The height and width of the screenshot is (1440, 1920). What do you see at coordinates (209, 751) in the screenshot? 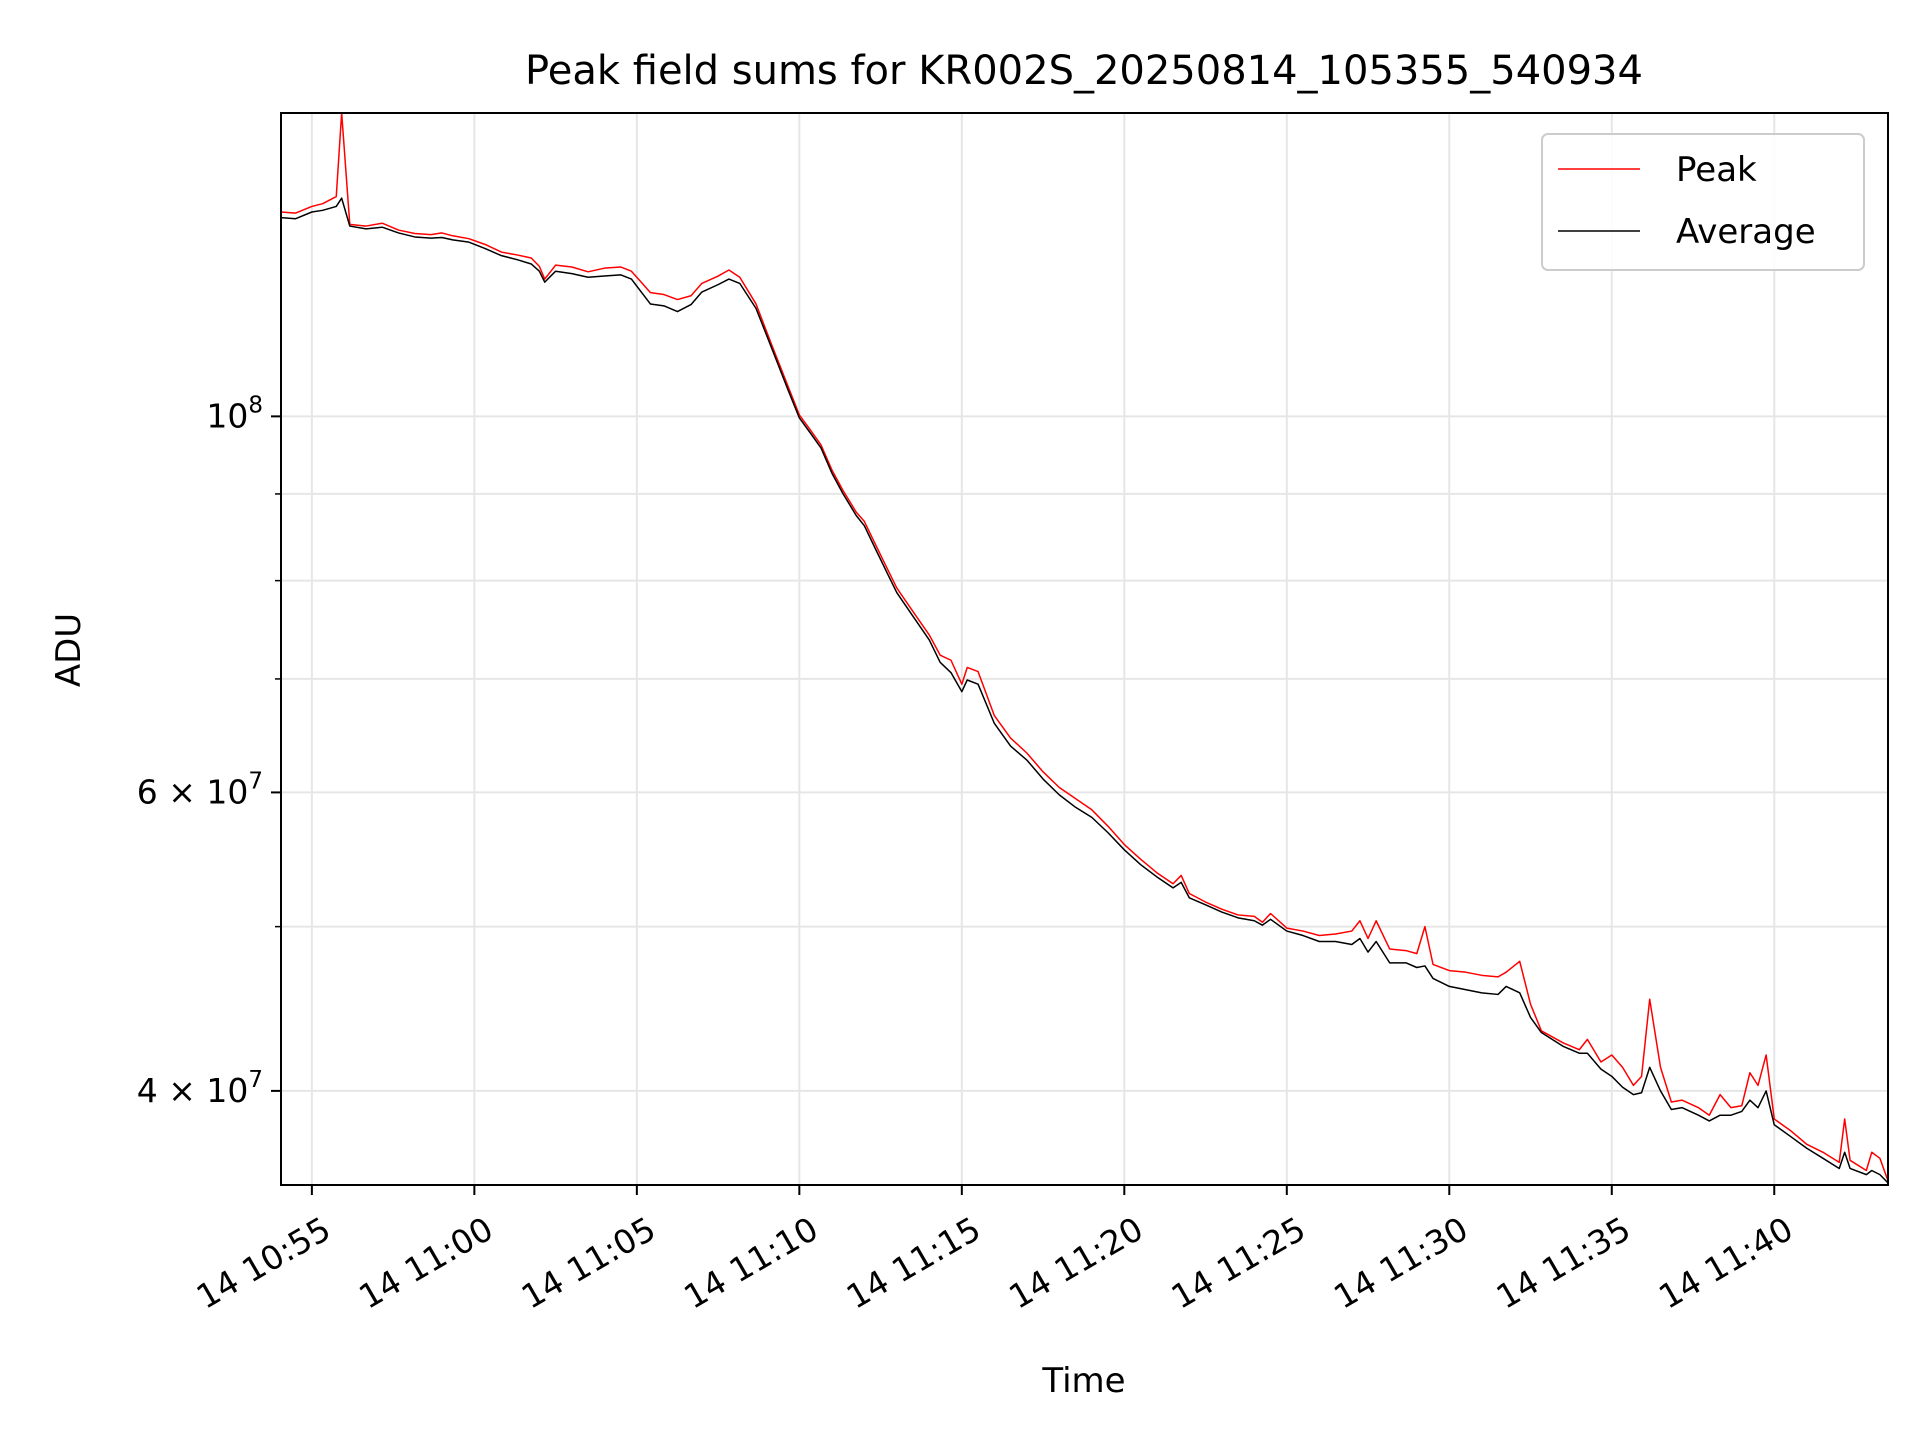
I see `y-axis: 108 6 × 107 4 × 107` at bounding box center [209, 751].